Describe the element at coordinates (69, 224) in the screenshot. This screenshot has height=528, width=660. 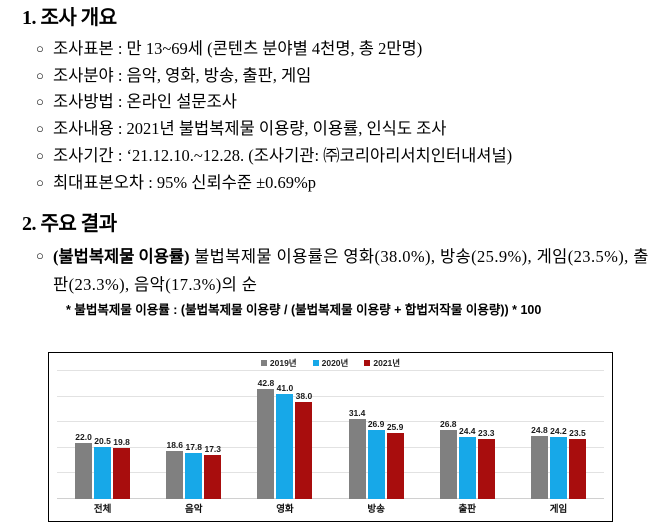
I see `section-heading-2: 2. 주요 결과` at that location.